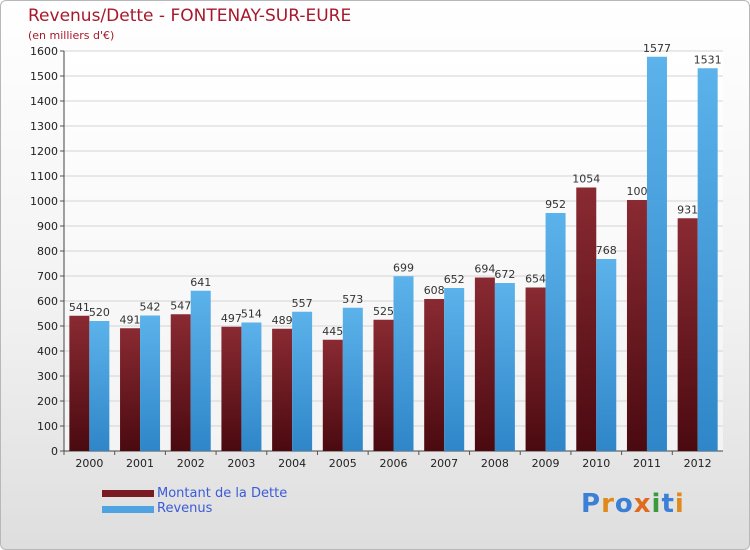  What do you see at coordinates (343, 463) in the screenshot?
I see `x-tick-label: 2005` at bounding box center [343, 463].